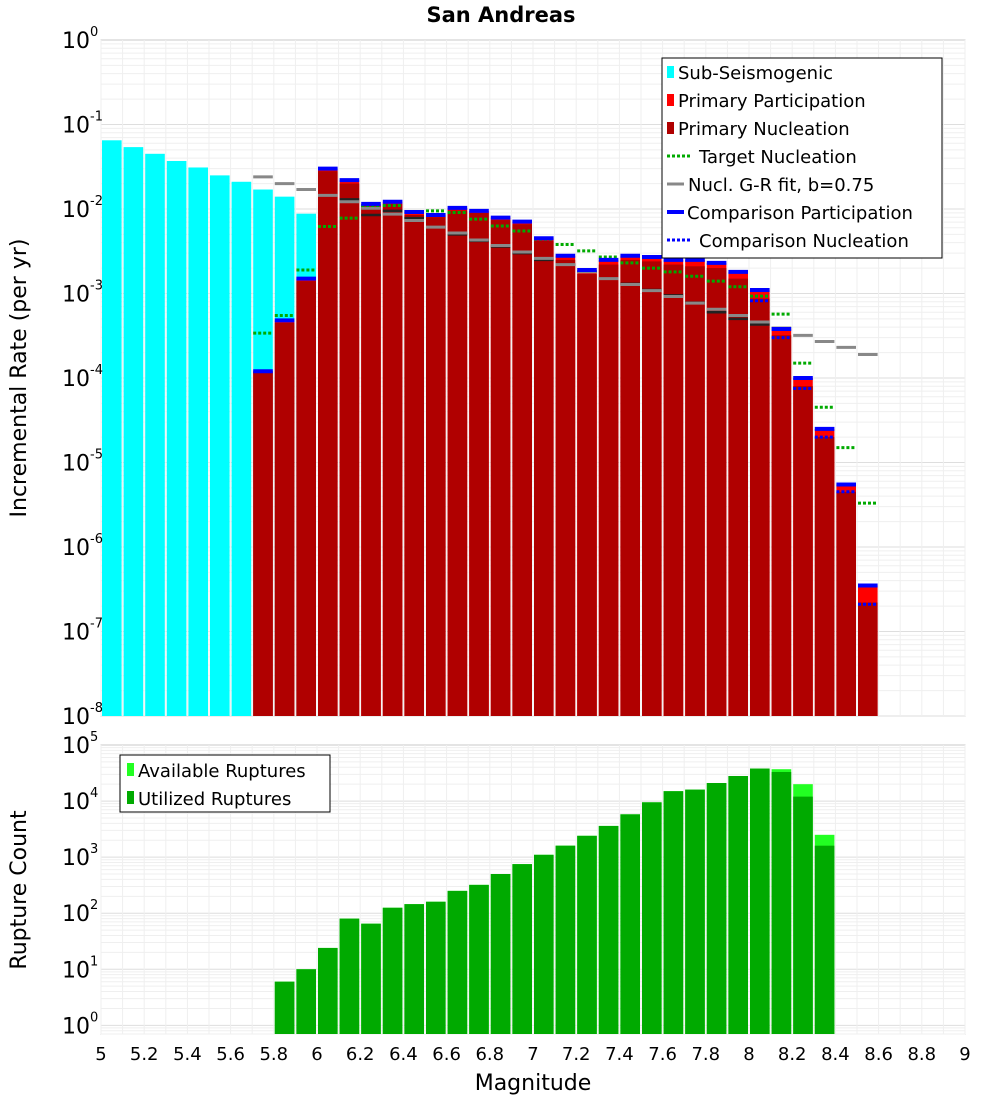 This screenshot has height=1100, width=1000. I want to click on rate-y-axis-label: Incremental Rate (per yr), so click(19, 378).